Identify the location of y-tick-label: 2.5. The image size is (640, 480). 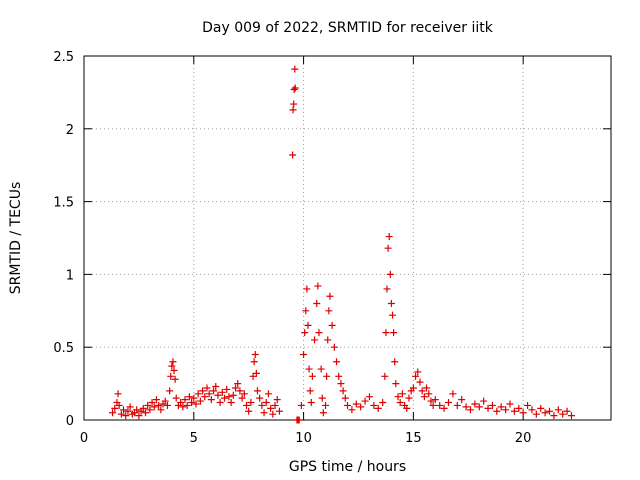
(63, 57).